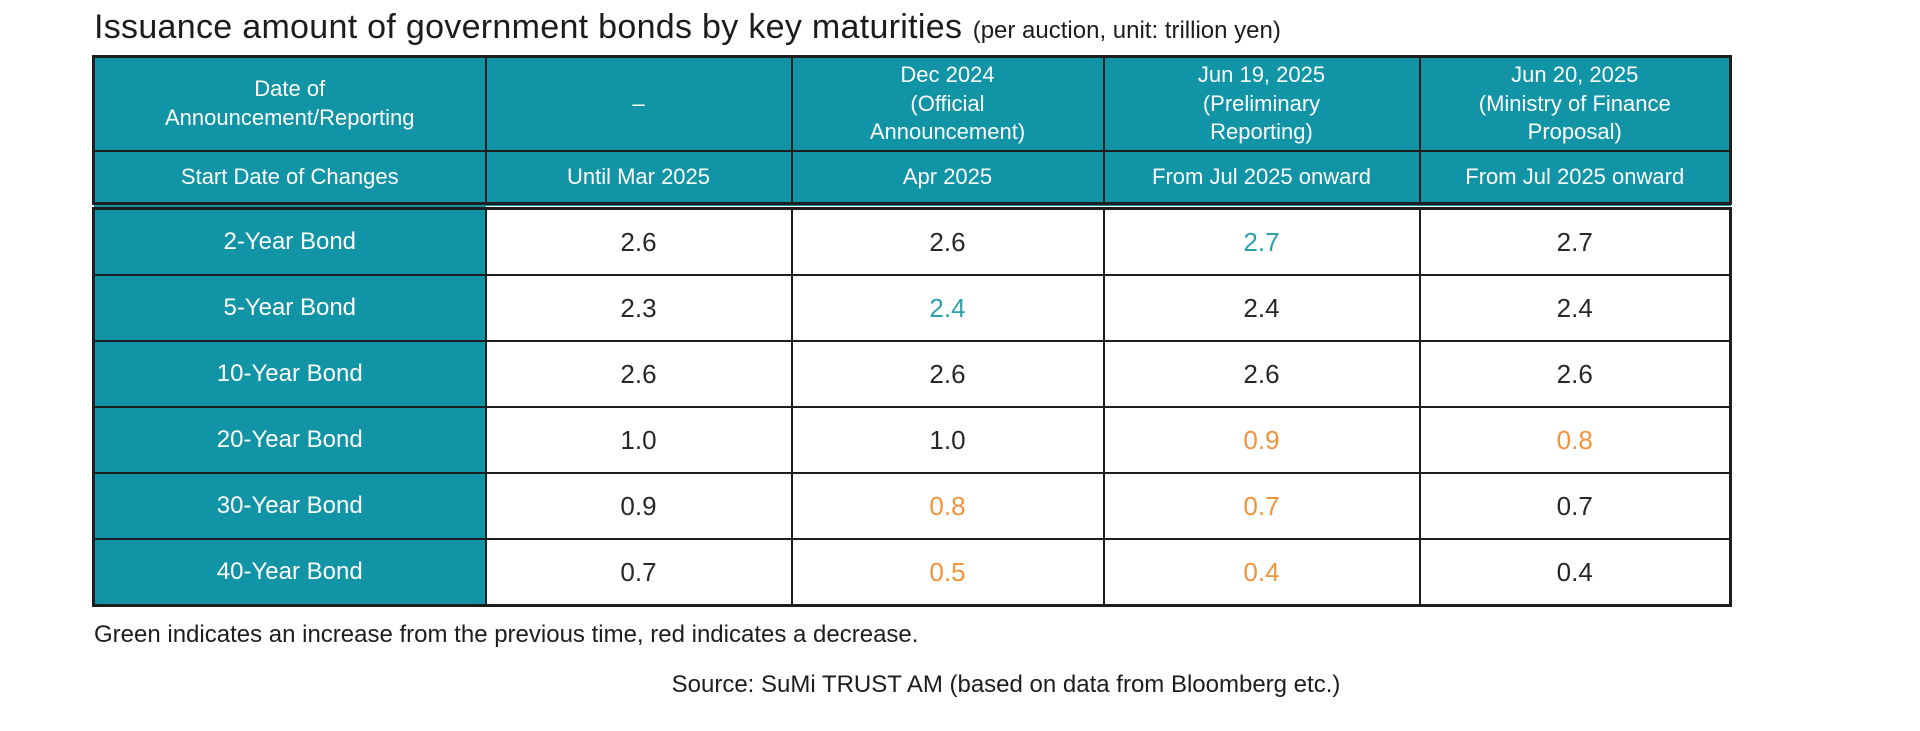 This screenshot has height=731, width=1920. I want to click on table-row-5-year: 5-Year Bond 2.3 2.4 2.4 2.4, so click(912, 308).